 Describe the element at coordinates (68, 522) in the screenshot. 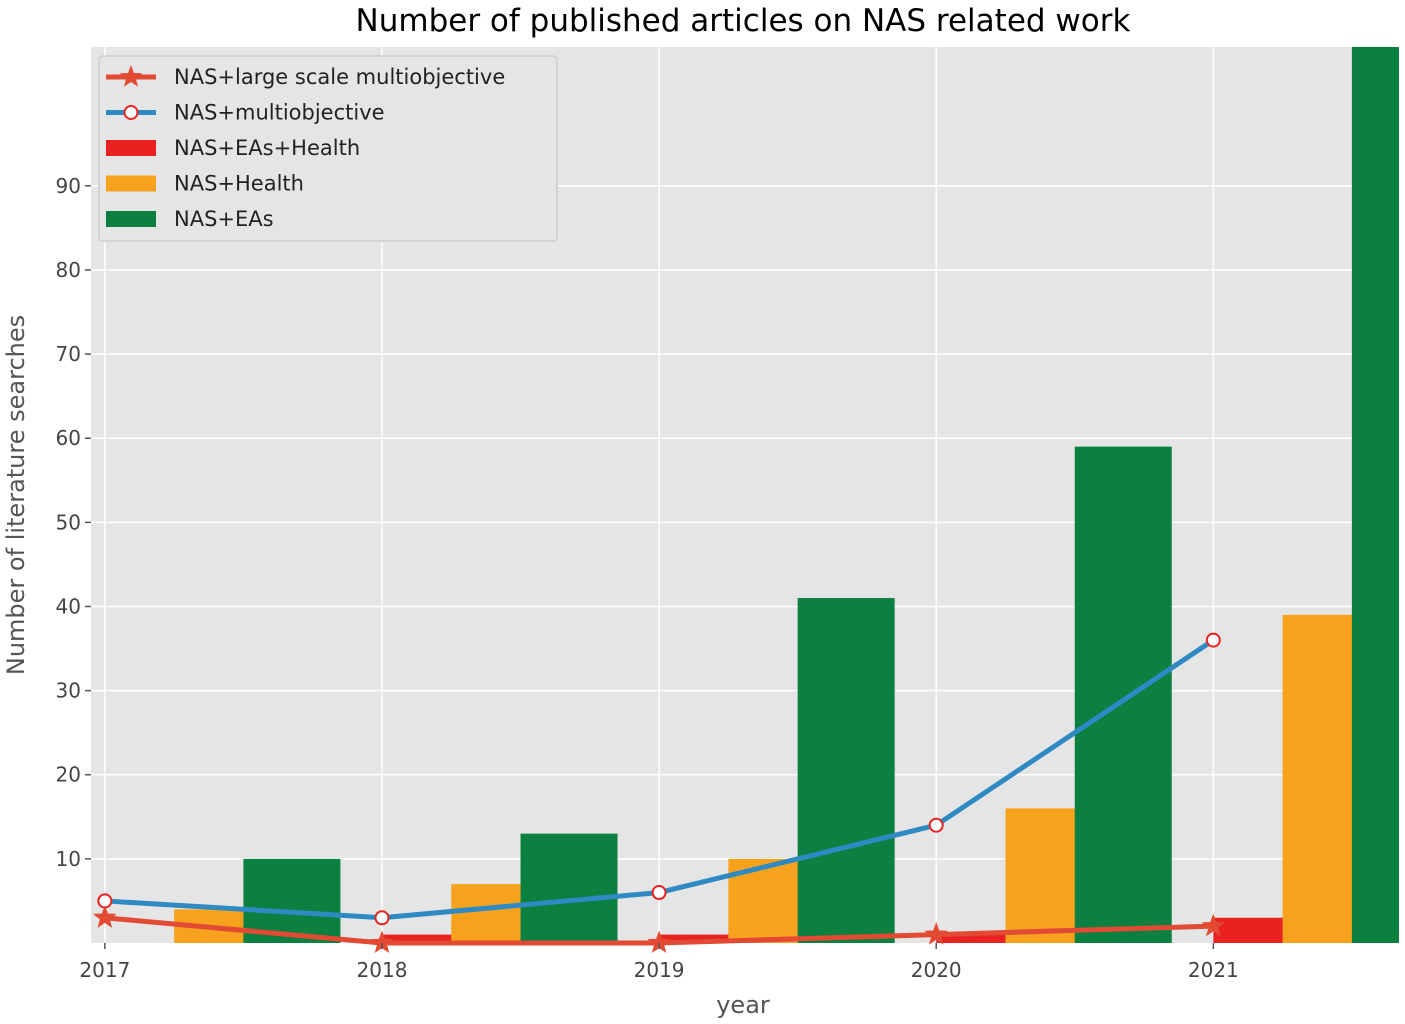

I see `y-tick-label: 50` at that location.